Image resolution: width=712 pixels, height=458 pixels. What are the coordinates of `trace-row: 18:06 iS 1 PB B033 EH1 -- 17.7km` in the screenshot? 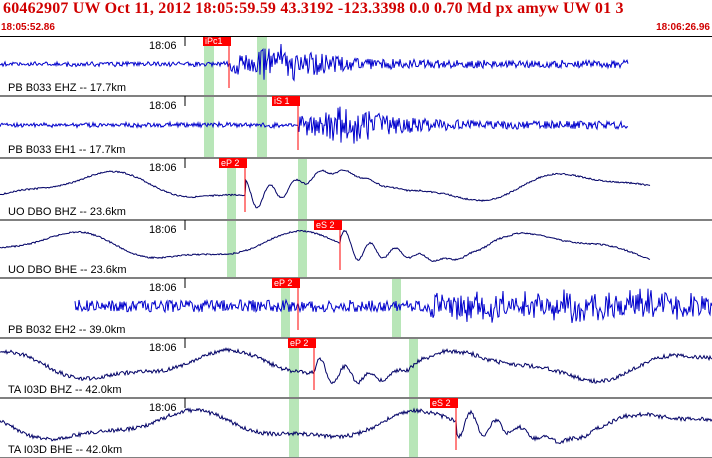 It's located at (356, 127).